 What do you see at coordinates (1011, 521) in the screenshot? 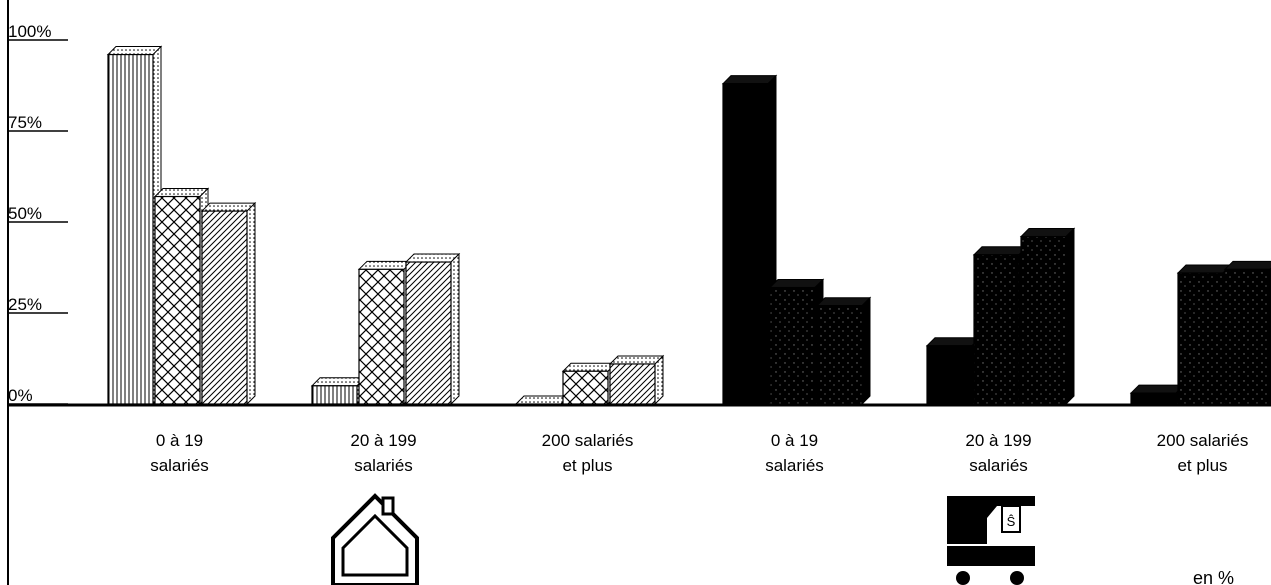
I see `svg-text: Ŝ` at bounding box center [1011, 521].